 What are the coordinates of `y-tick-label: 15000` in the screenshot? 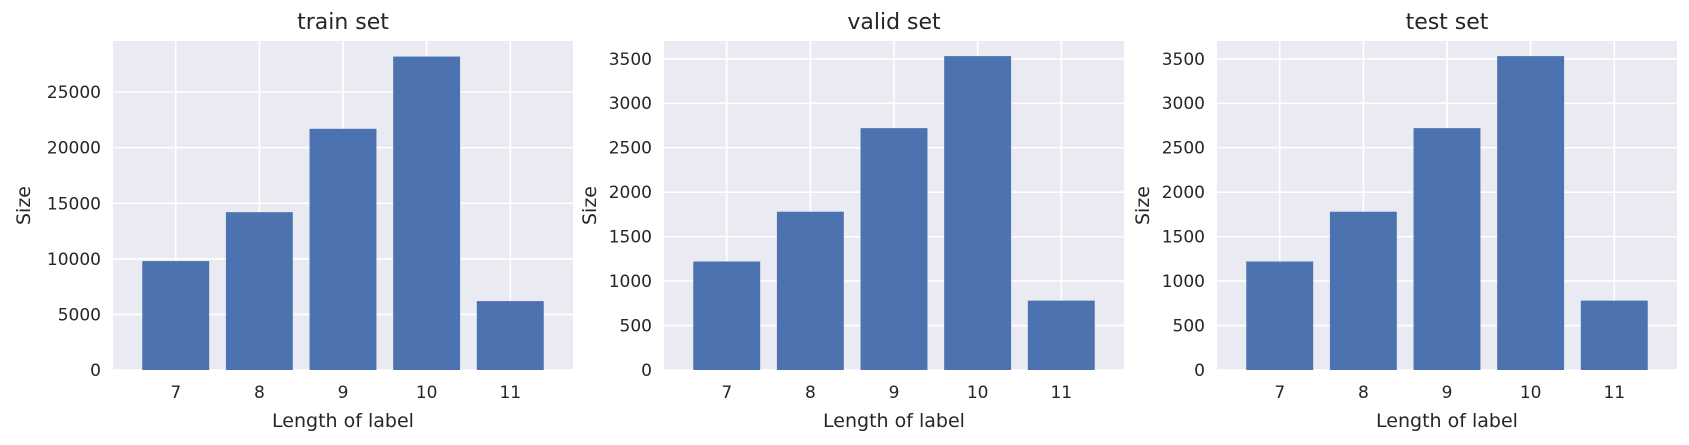 It's located at (74, 204).